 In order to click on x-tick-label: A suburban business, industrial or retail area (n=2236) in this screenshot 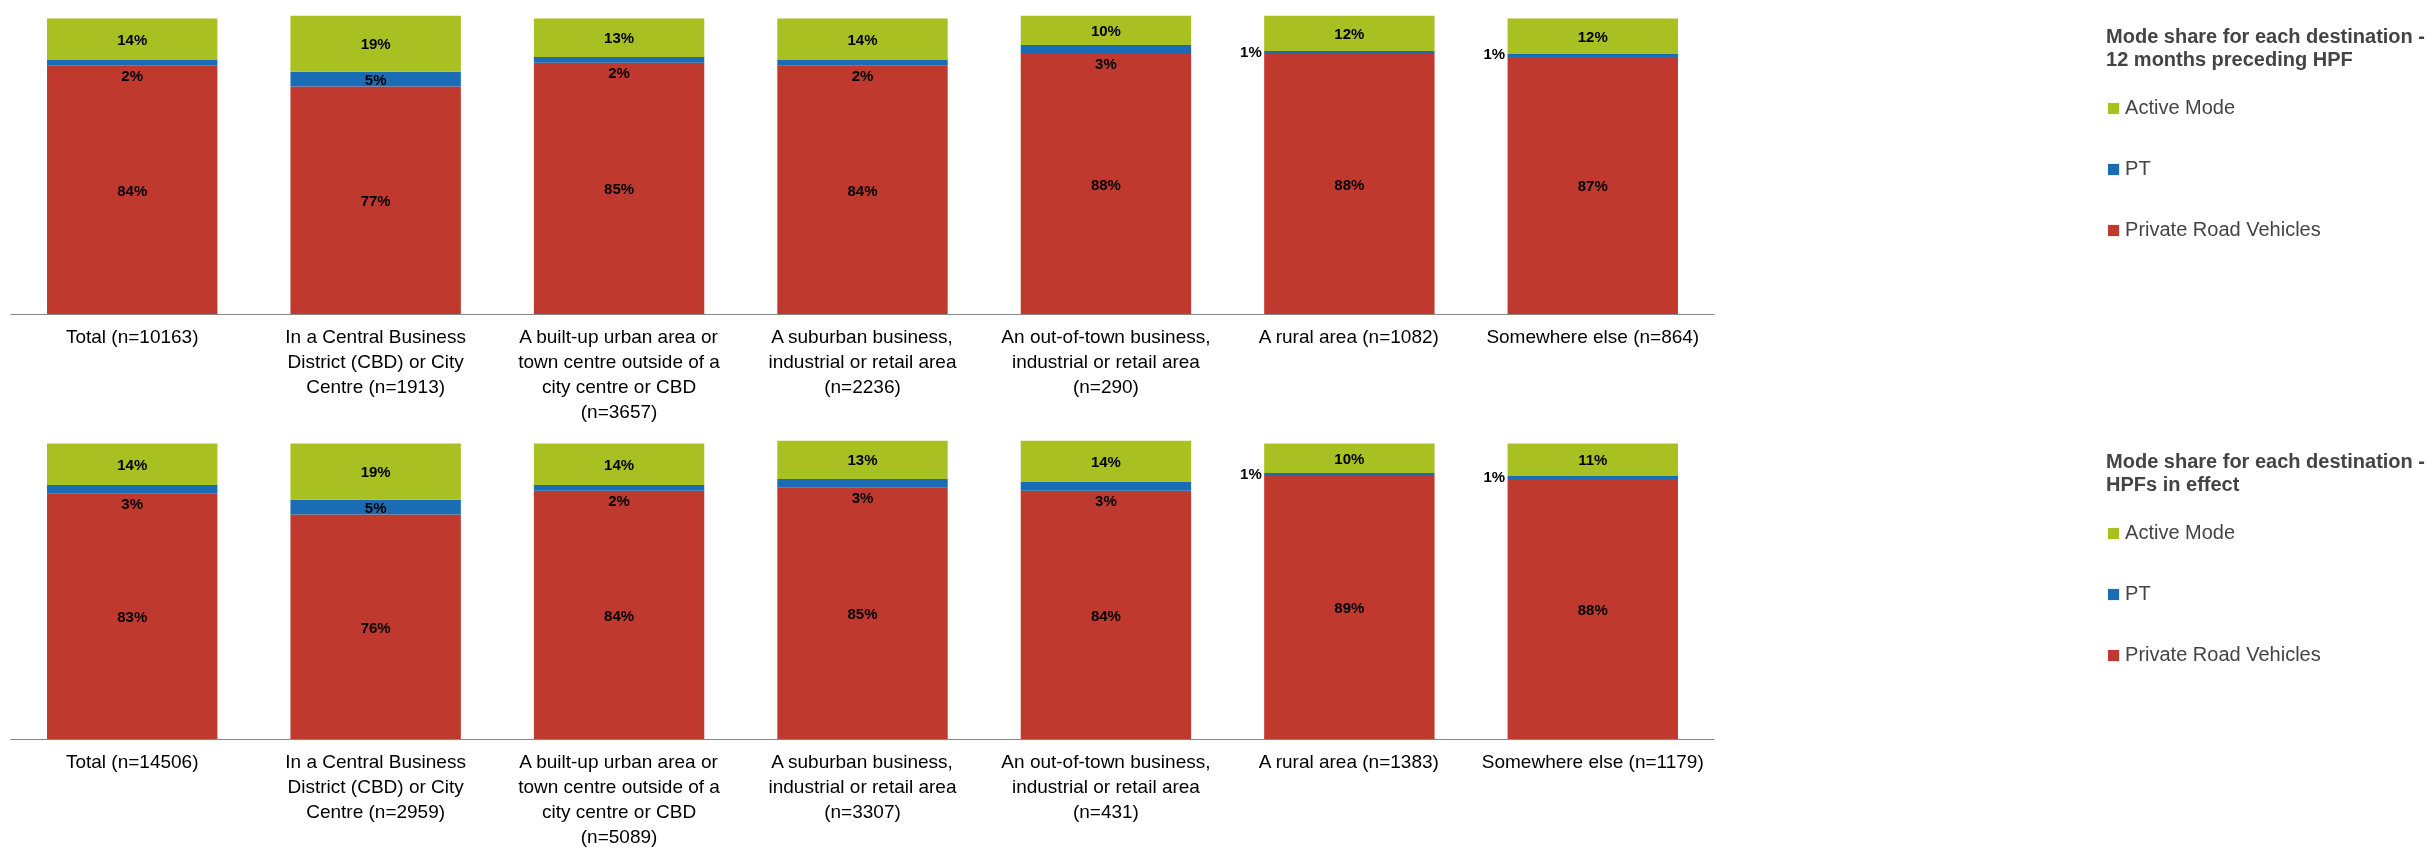, I will do `click(862, 361)`.